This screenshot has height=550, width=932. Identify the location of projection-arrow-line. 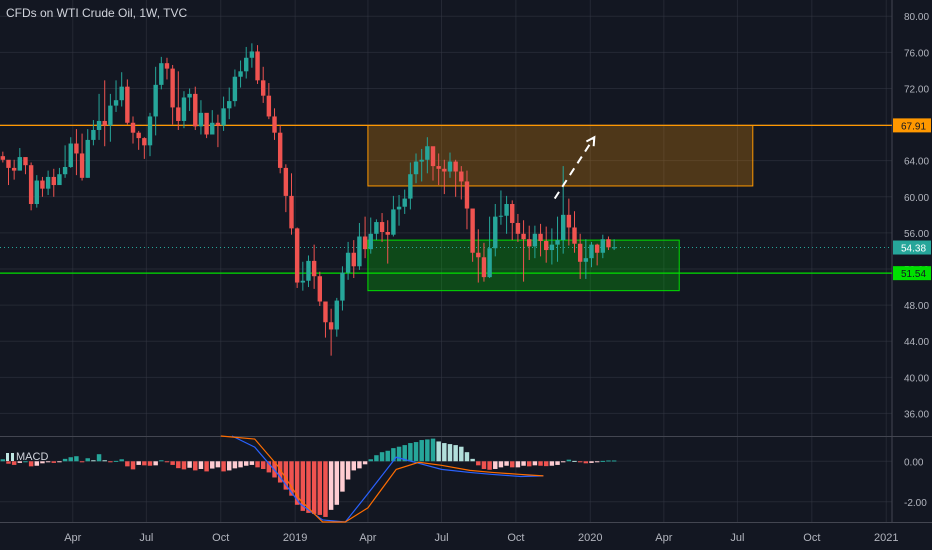
(574, 168).